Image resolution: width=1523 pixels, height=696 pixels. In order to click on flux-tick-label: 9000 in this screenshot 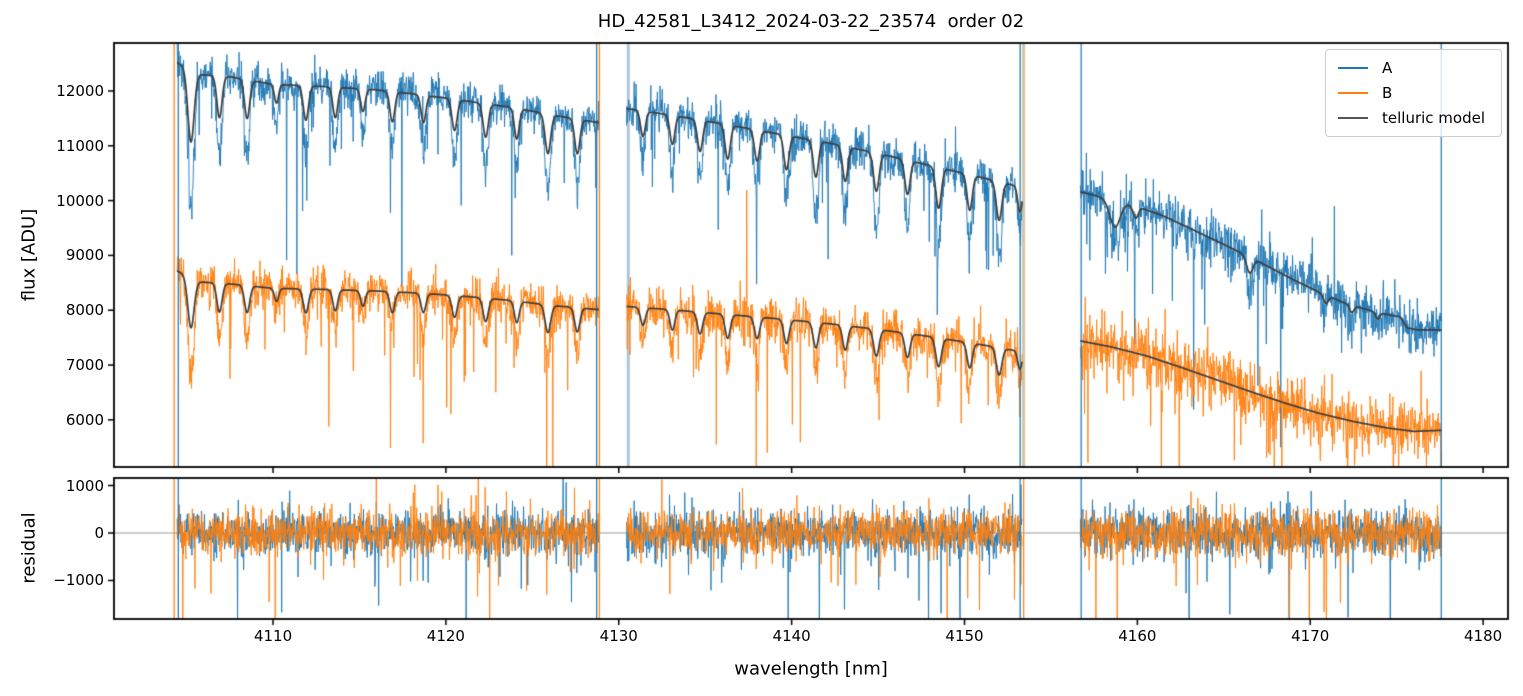, I will do `click(84, 255)`.